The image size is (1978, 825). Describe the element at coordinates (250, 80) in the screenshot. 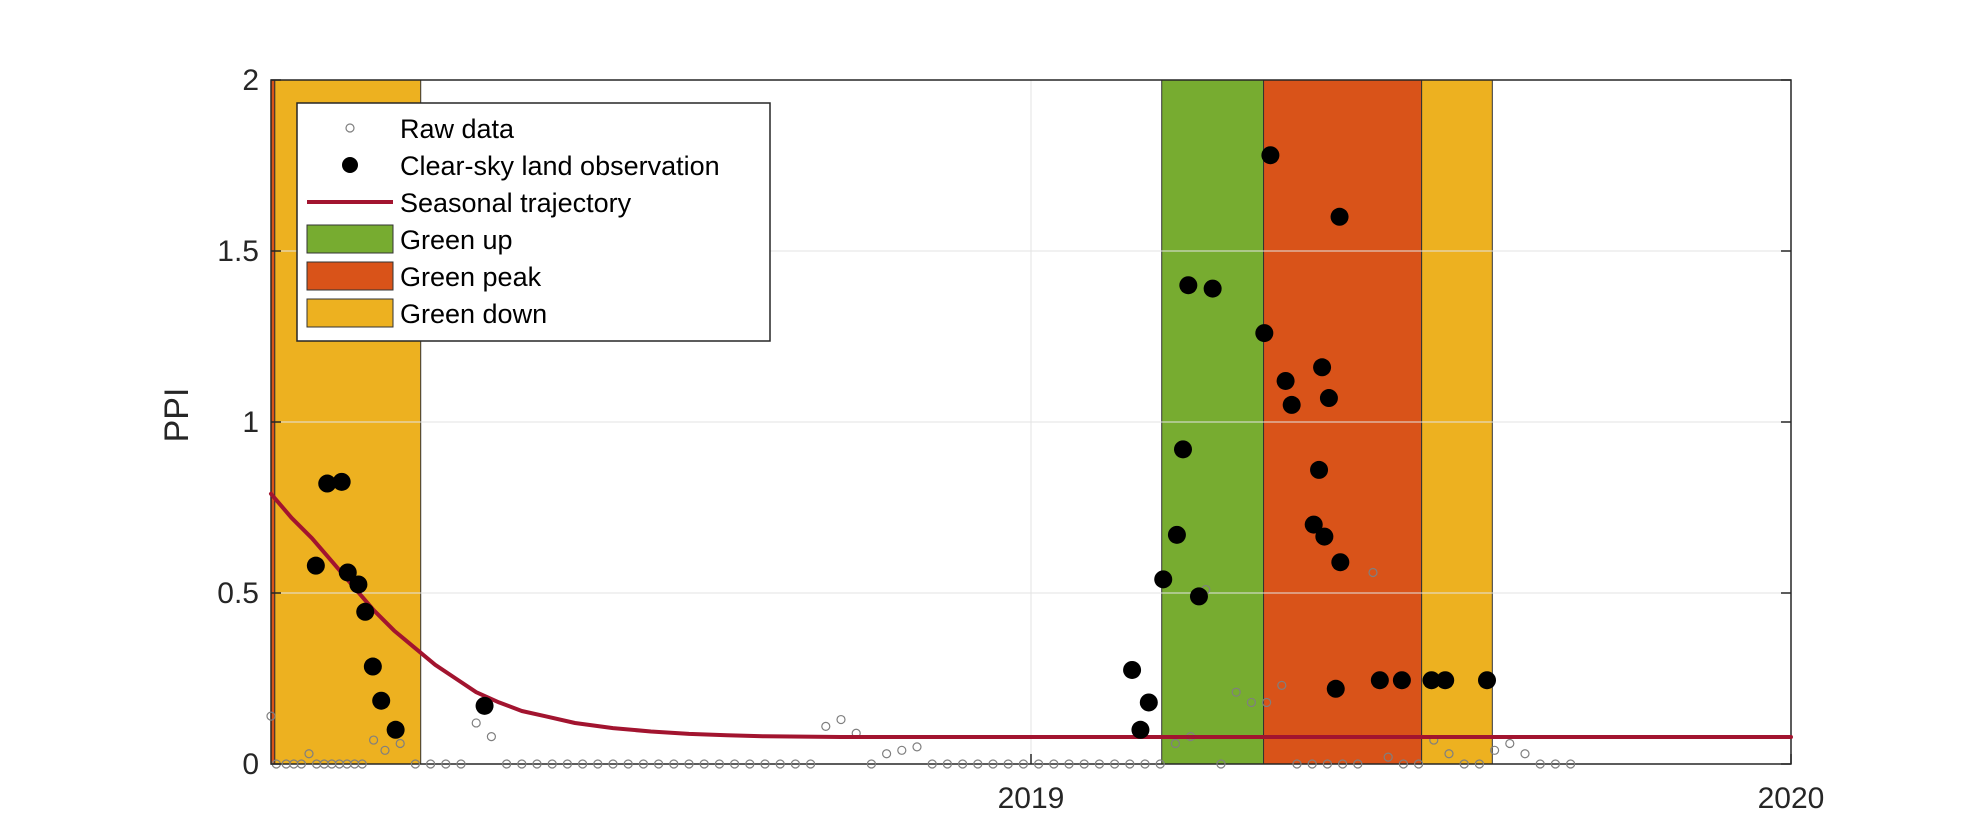

I see `y-tick-label: 2` at that location.